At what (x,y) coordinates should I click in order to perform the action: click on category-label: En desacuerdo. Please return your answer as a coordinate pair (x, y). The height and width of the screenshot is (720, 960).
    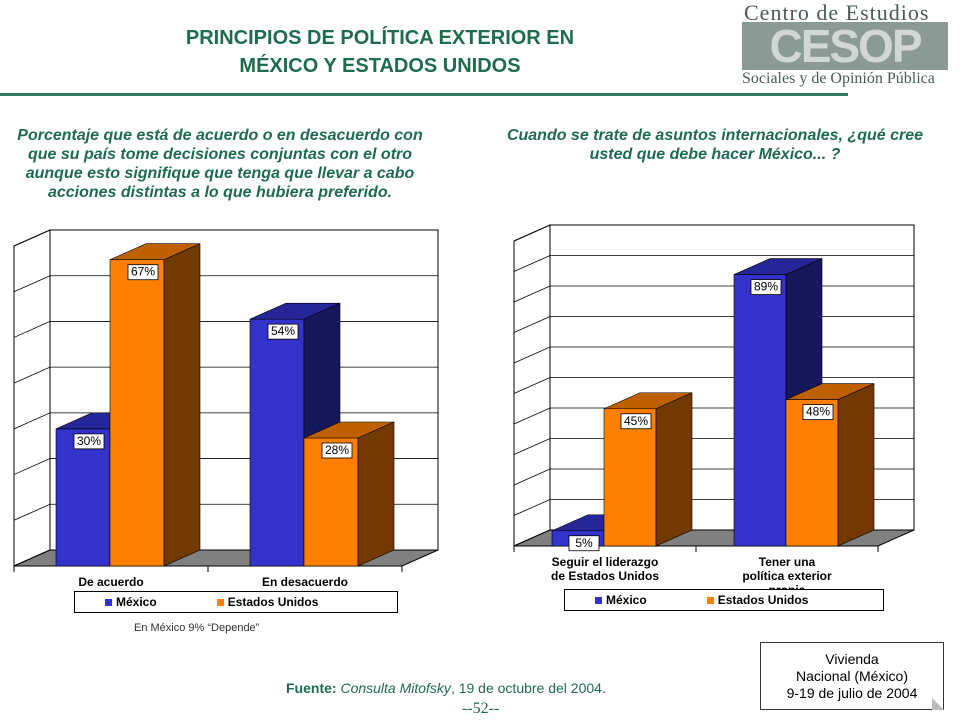
    Looking at the image, I should click on (305, 582).